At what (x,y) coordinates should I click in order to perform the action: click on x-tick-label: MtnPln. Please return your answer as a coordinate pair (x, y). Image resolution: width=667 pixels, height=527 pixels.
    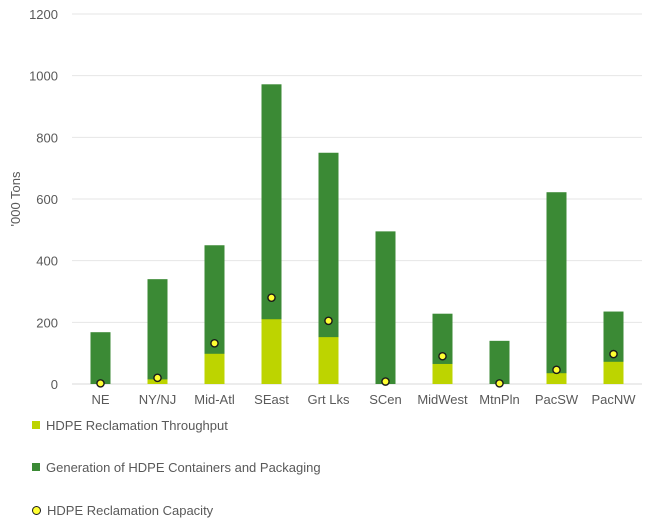
    Looking at the image, I should click on (499, 399).